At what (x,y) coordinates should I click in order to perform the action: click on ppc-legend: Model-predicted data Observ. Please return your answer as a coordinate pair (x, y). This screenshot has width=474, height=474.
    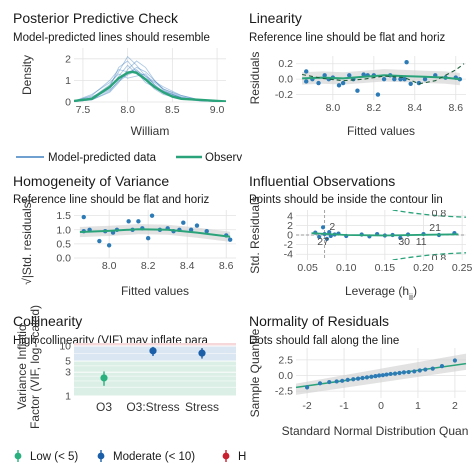
    Looking at the image, I should click on (129, 158).